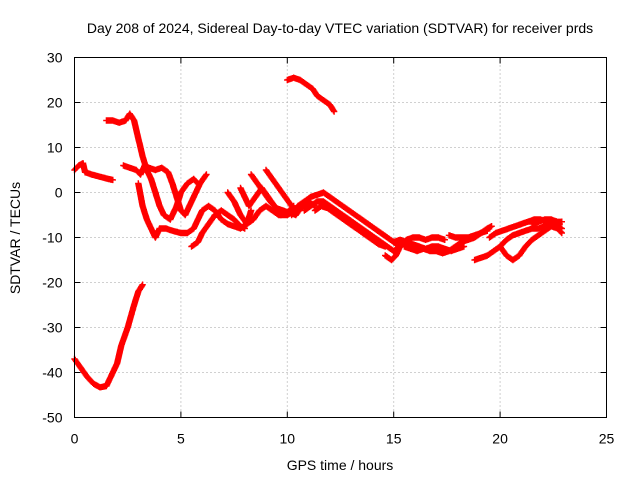 Image resolution: width=640 pixels, height=480 pixels. Describe the element at coordinates (340, 465) in the screenshot. I see `x-axis-label: GPS time / hours` at that location.